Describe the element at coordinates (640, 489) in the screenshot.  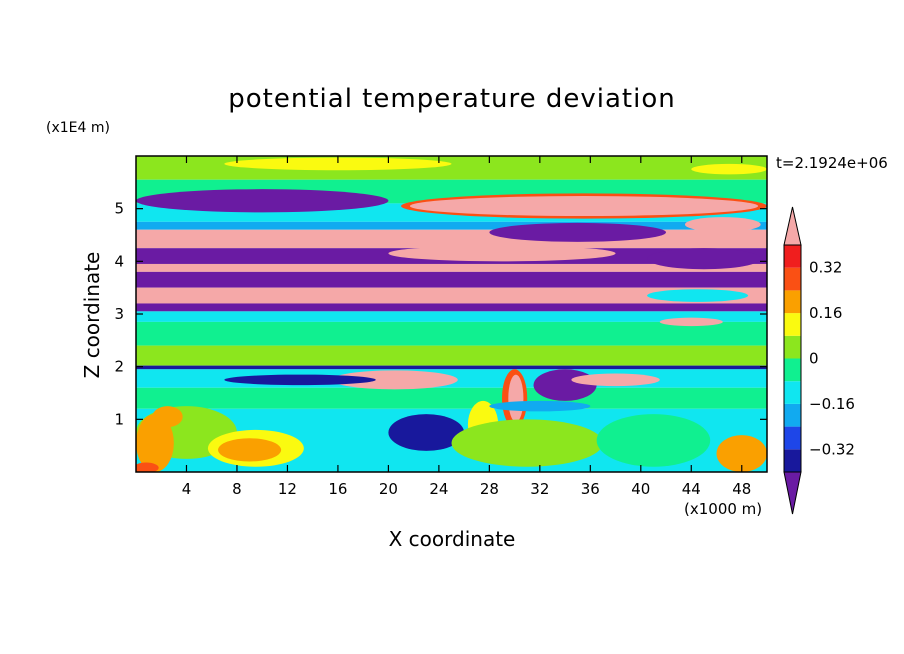
I see `x-tick-label: 40` at that location.